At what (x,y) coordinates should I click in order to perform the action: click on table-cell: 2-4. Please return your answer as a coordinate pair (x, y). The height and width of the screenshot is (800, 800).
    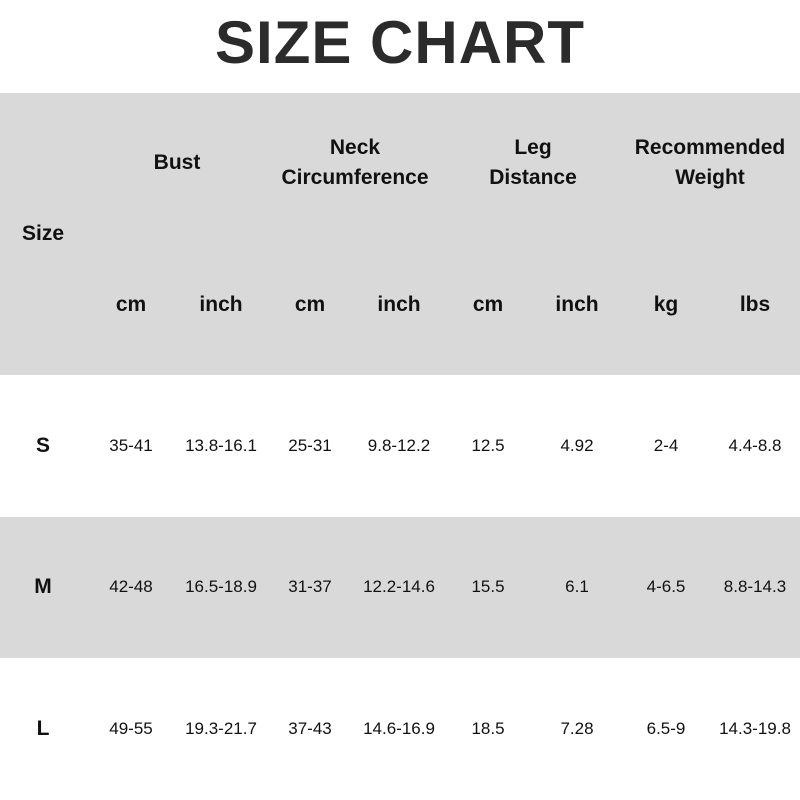
    Looking at the image, I should click on (666, 445).